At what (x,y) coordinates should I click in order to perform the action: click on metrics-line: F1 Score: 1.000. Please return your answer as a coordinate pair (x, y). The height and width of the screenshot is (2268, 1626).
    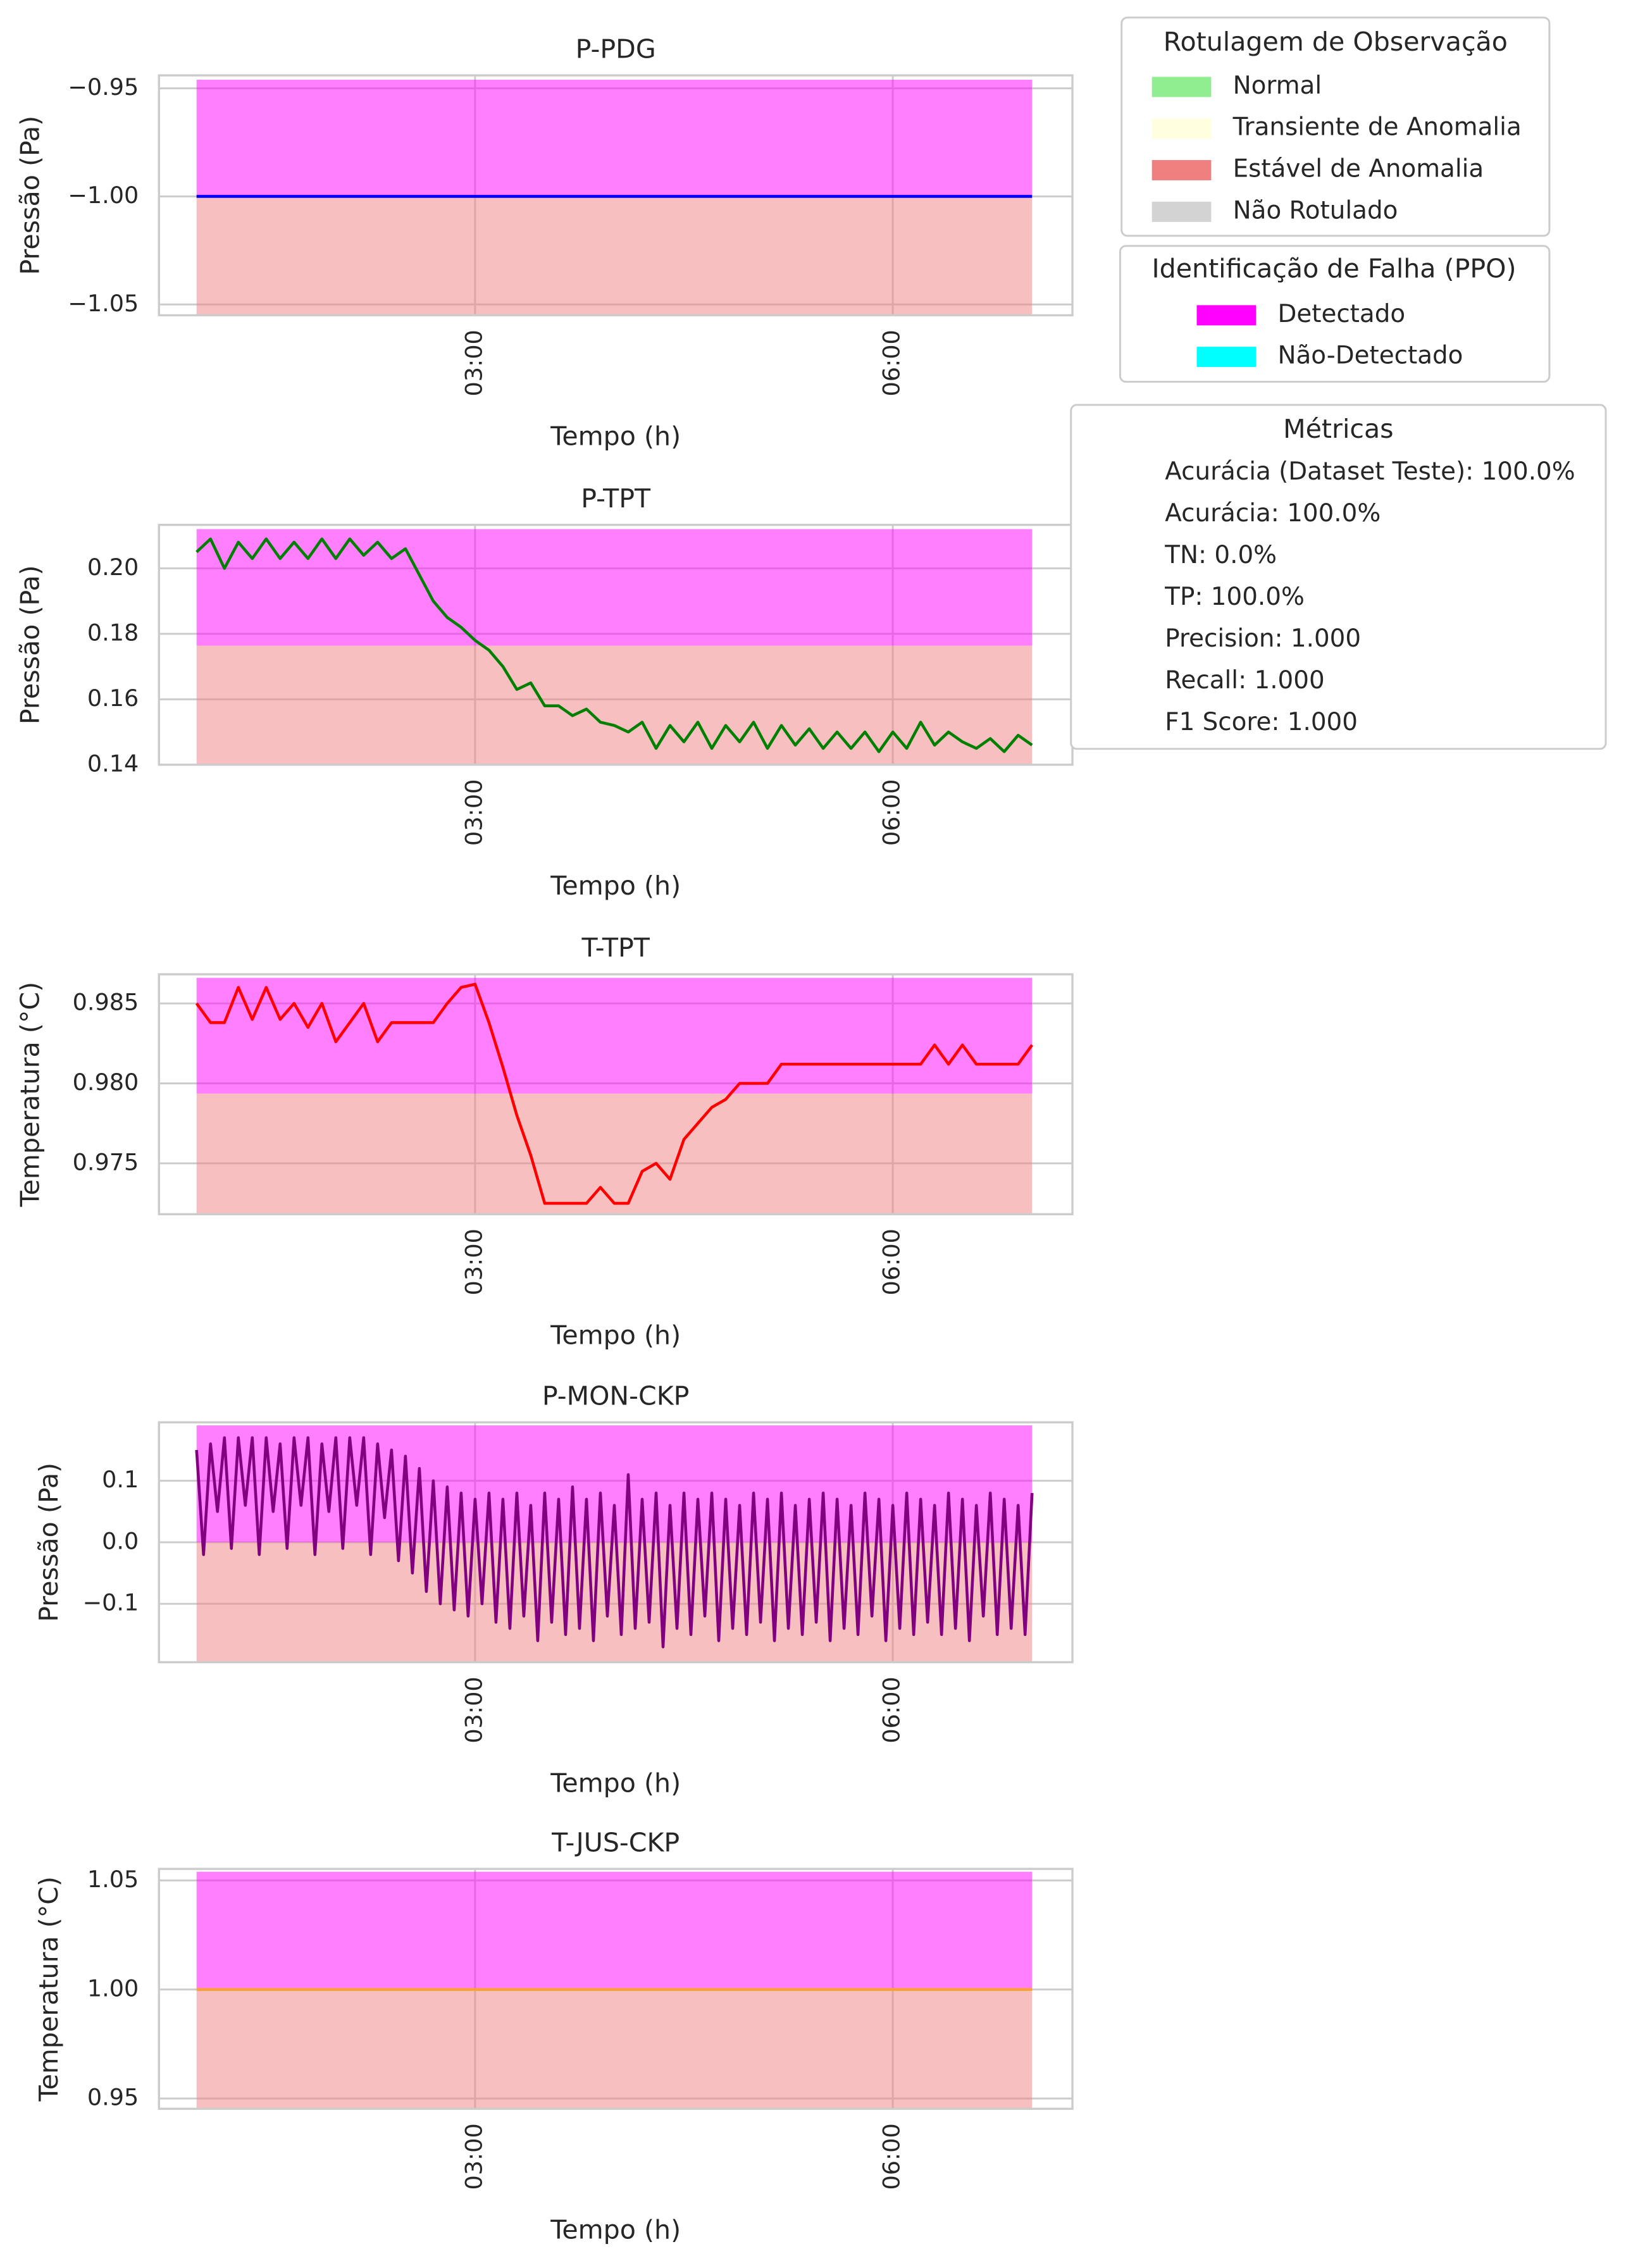
    Looking at the image, I should click on (1261, 722).